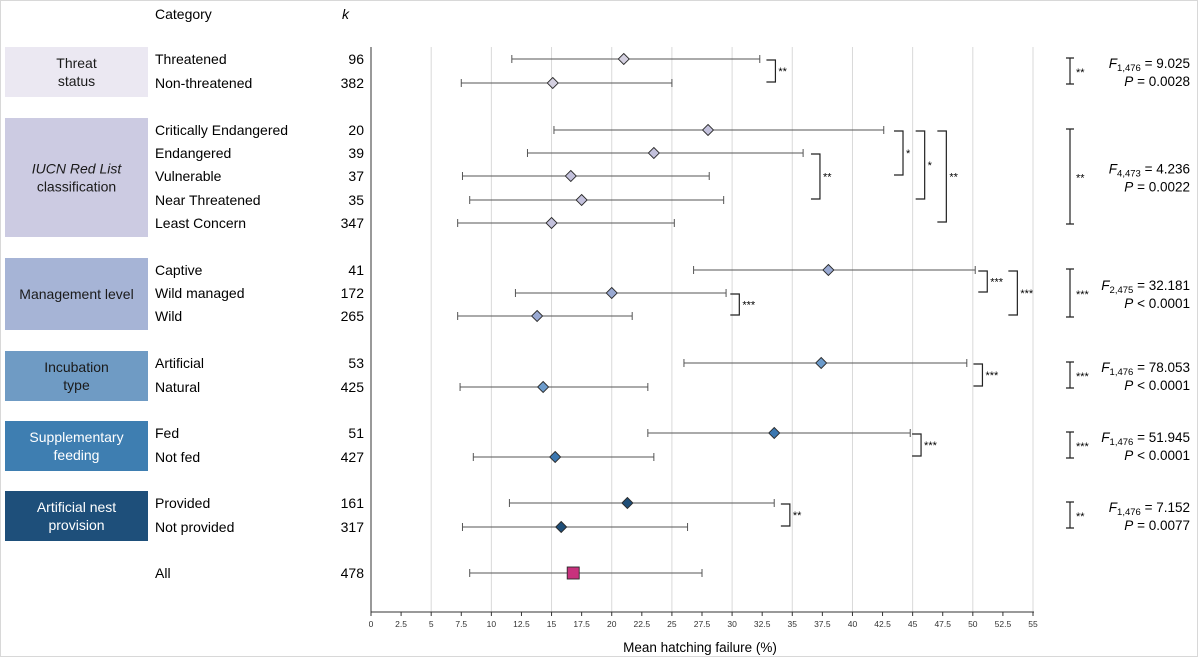 The height and width of the screenshot is (664, 1200). I want to click on row-label: Threatened, so click(191, 59).